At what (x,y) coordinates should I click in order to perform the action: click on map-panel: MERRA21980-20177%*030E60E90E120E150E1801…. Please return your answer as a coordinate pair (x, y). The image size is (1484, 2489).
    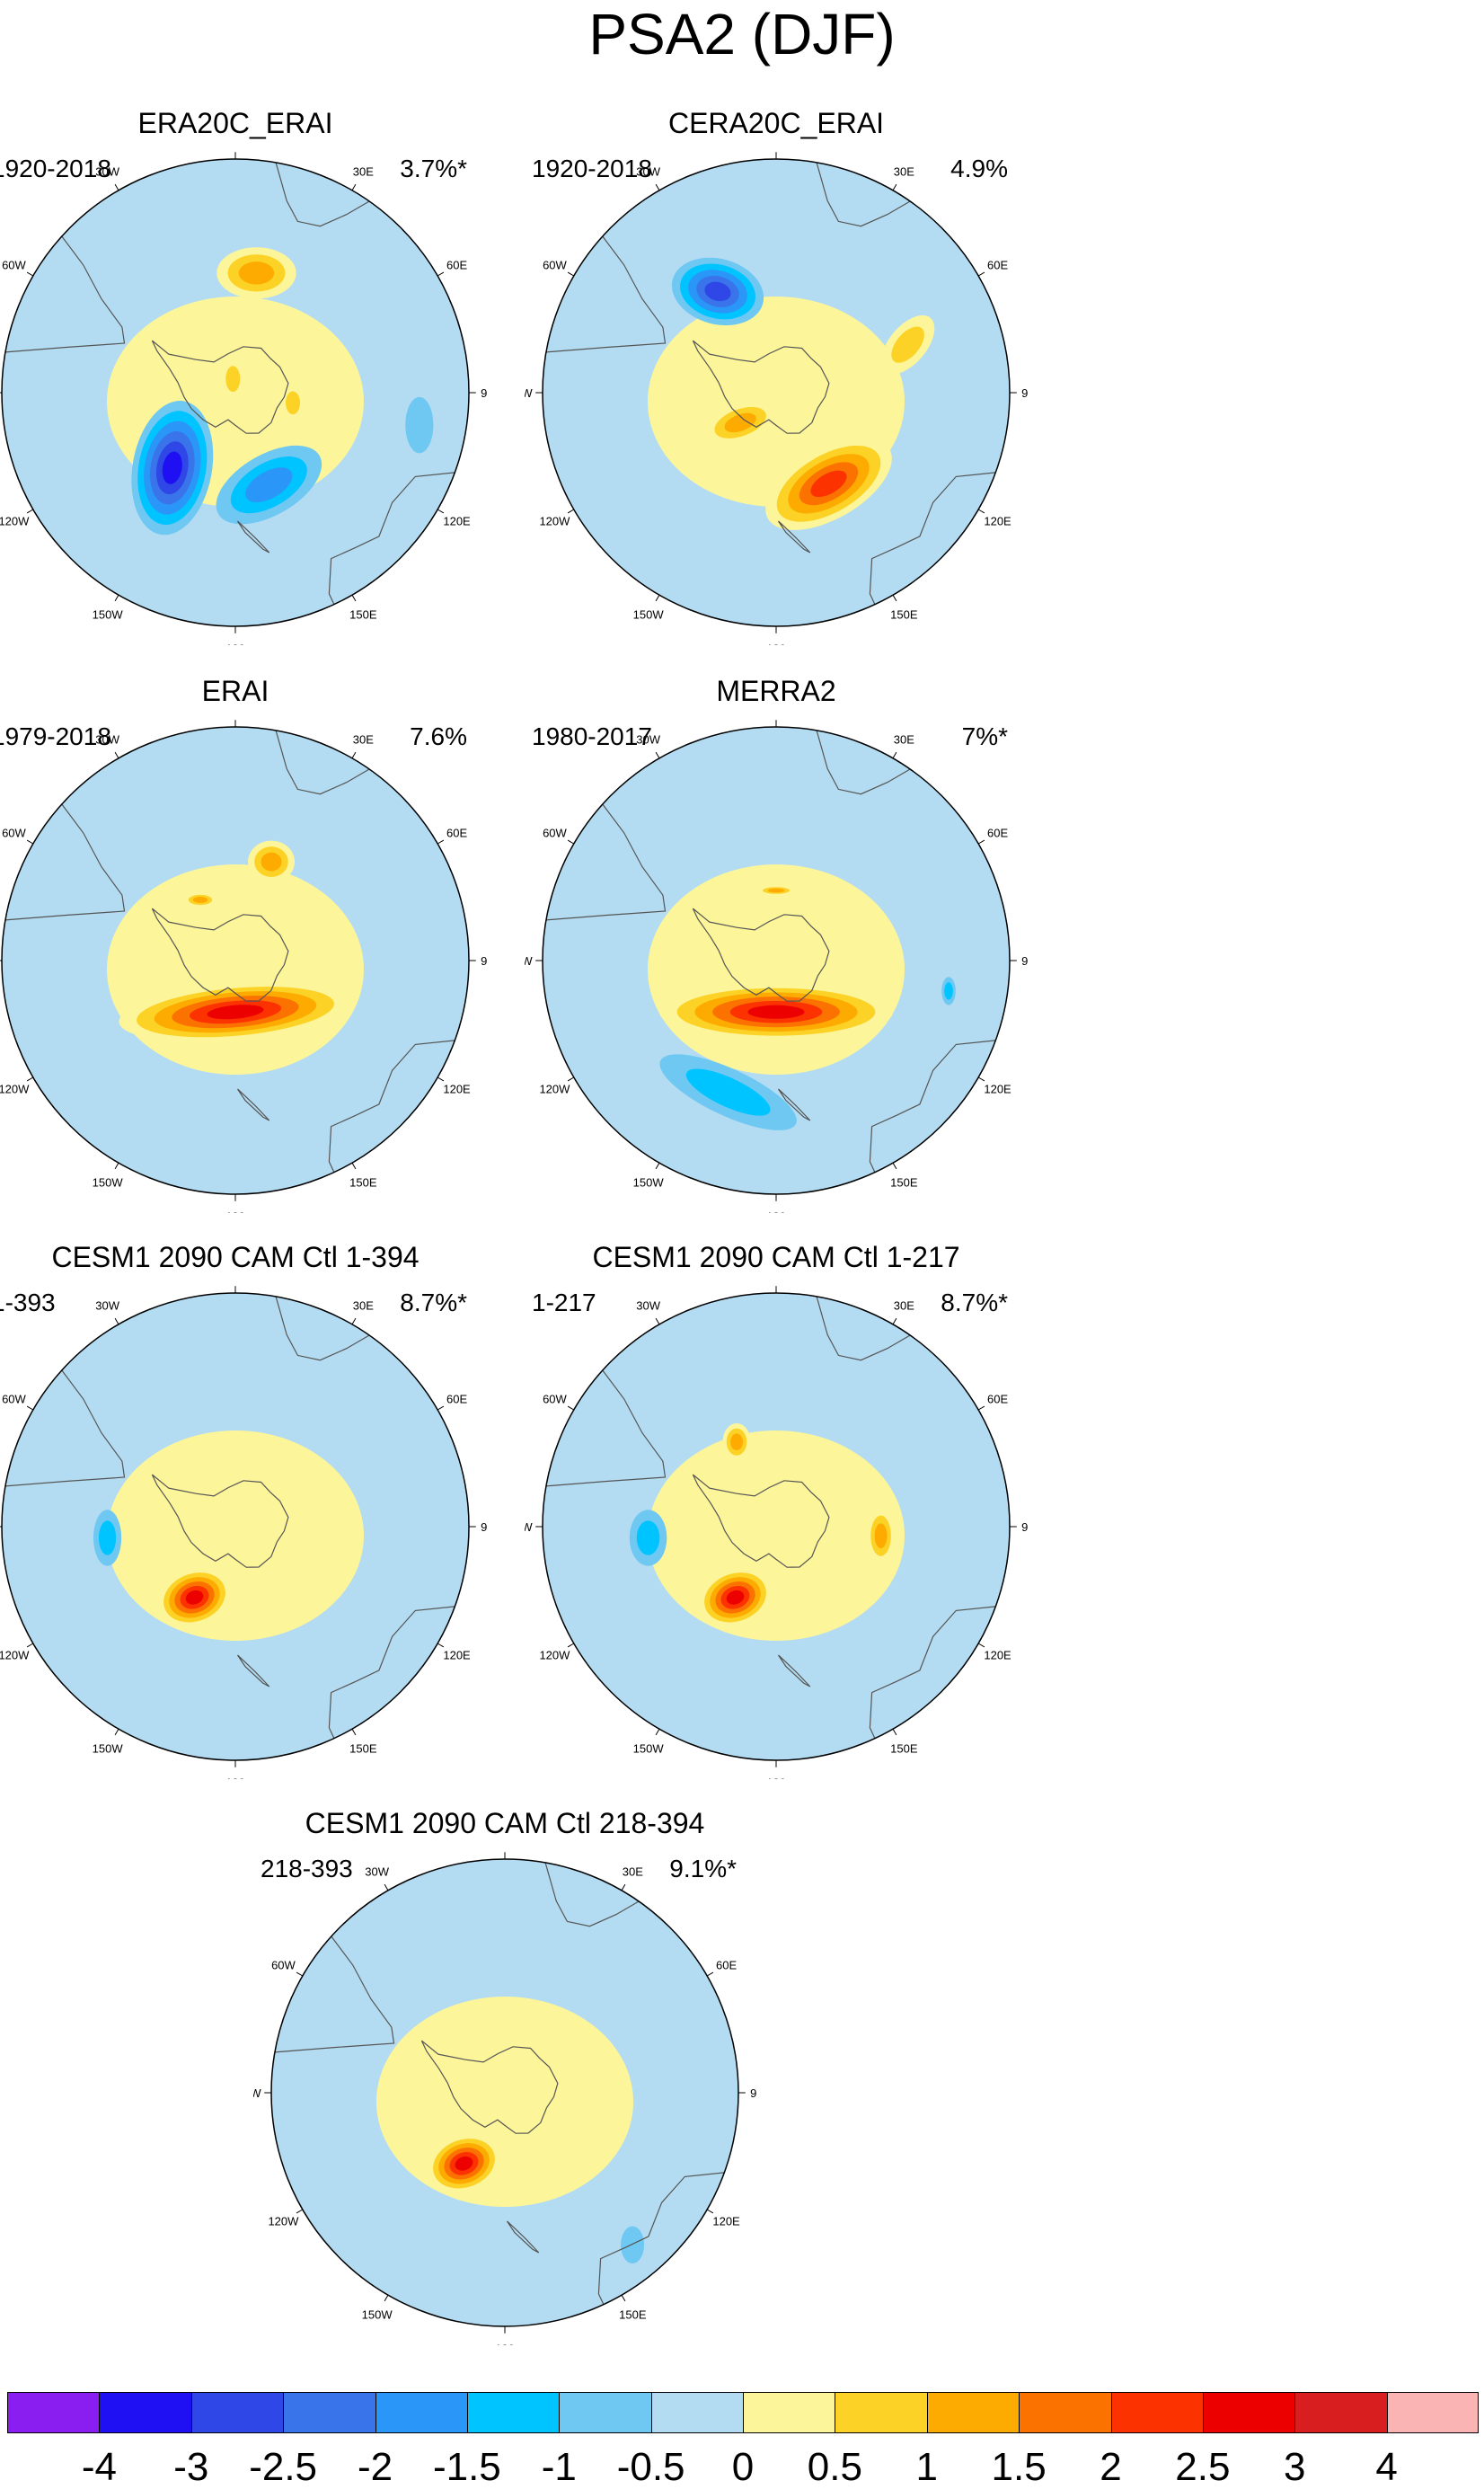
    Looking at the image, I should click on (776, 943).